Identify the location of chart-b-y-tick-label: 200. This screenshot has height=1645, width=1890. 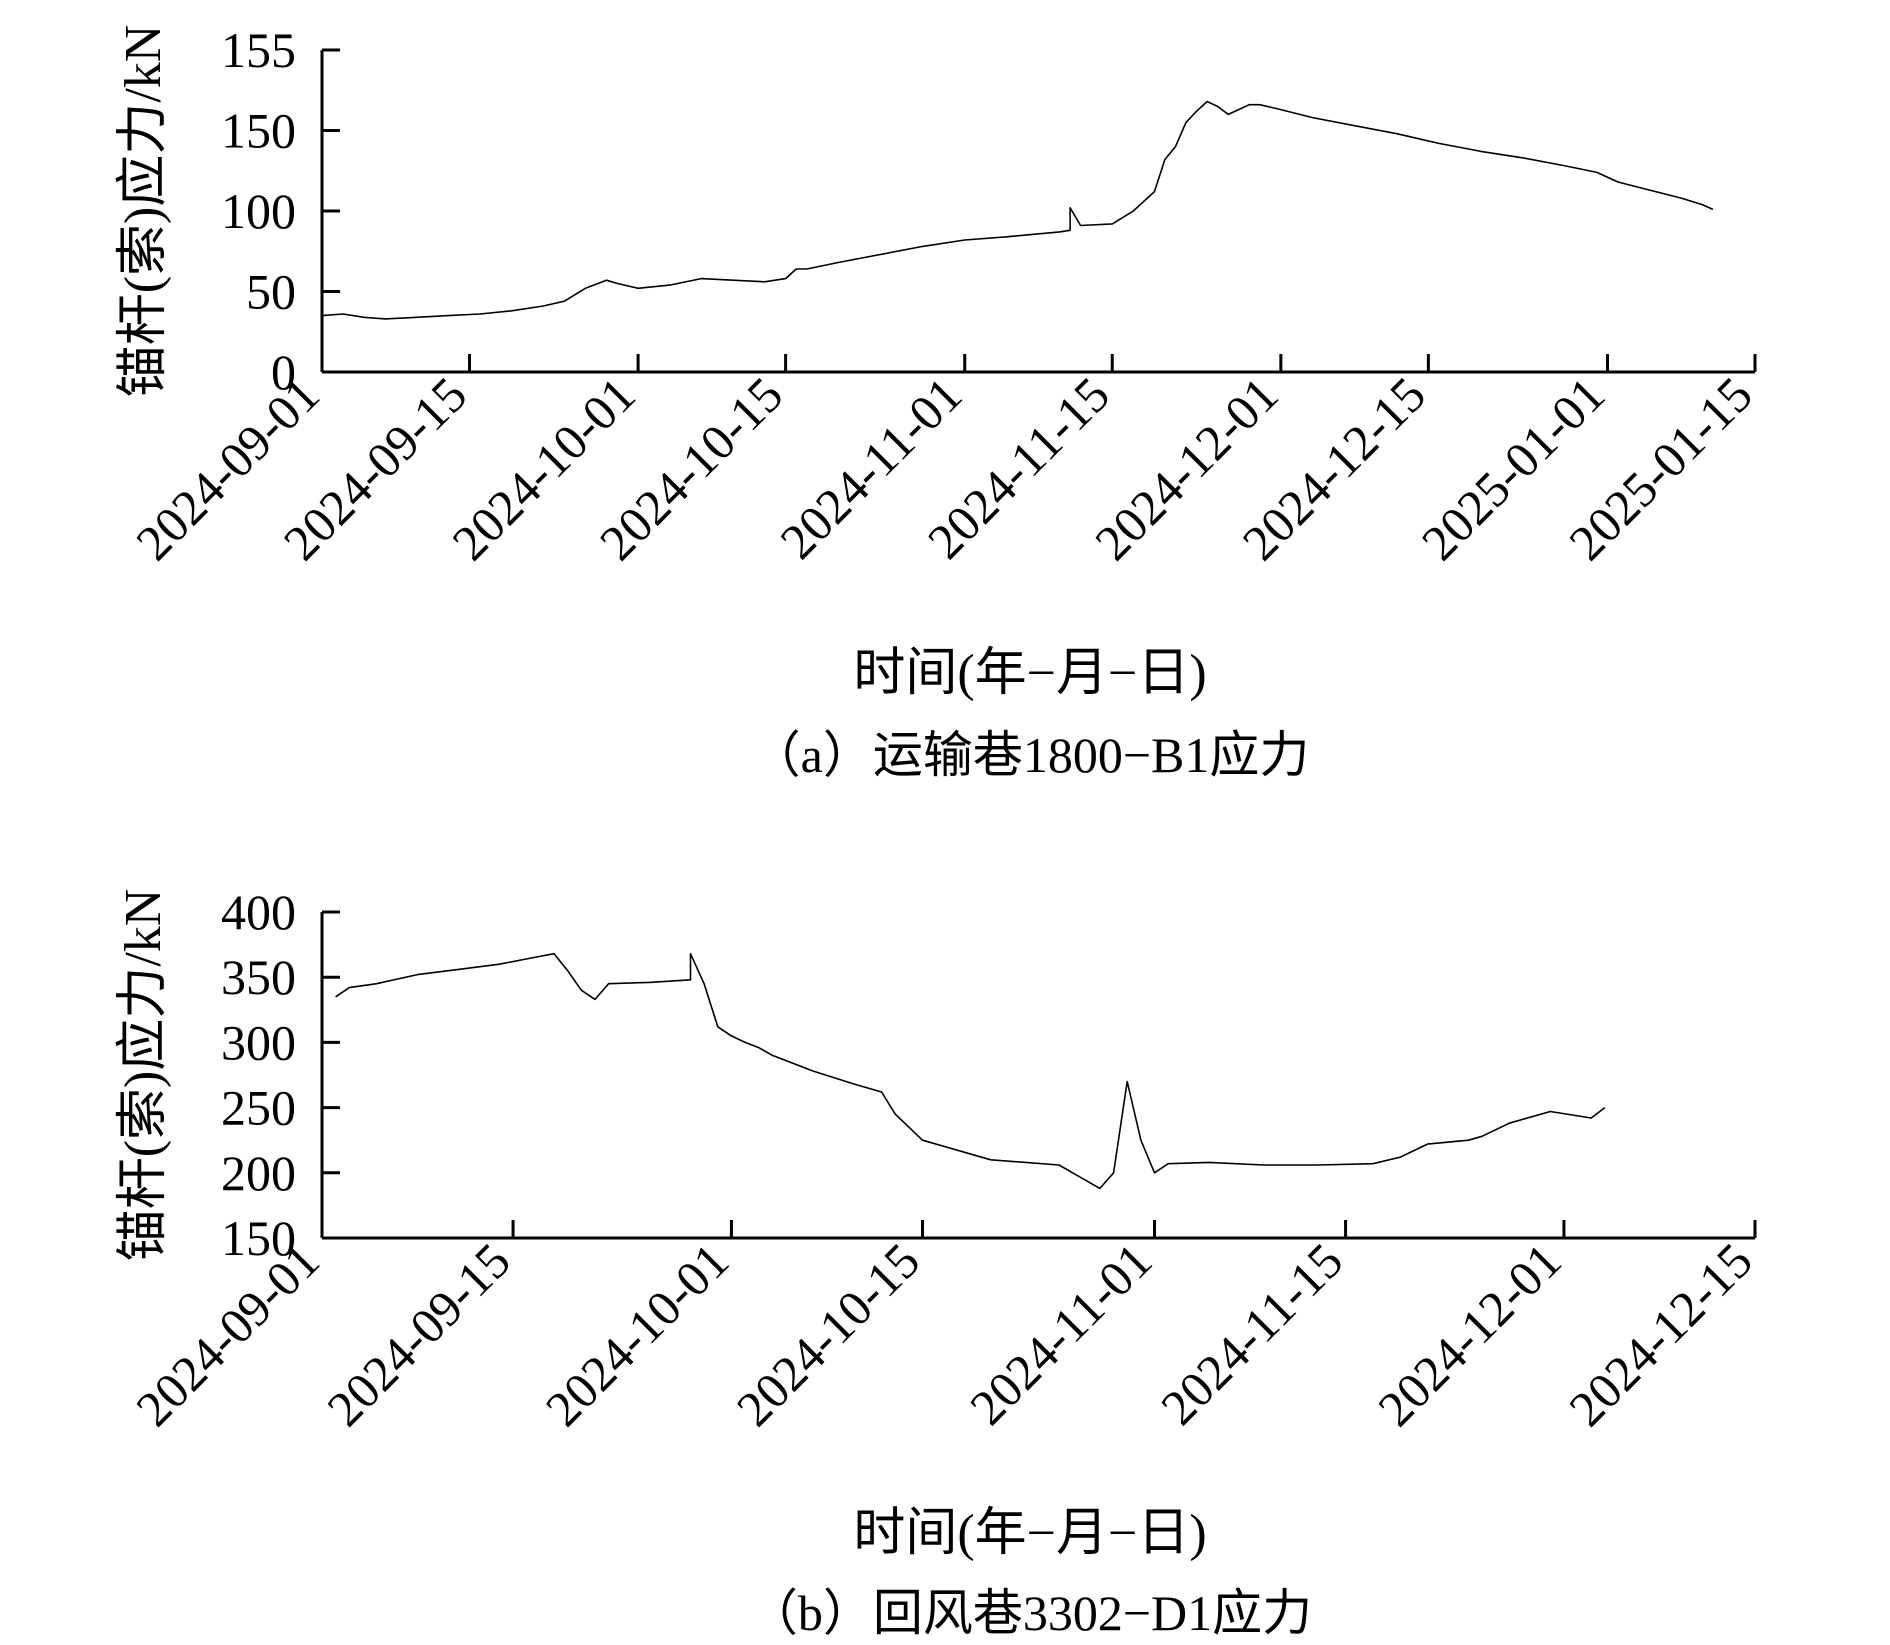
(258, 1173).